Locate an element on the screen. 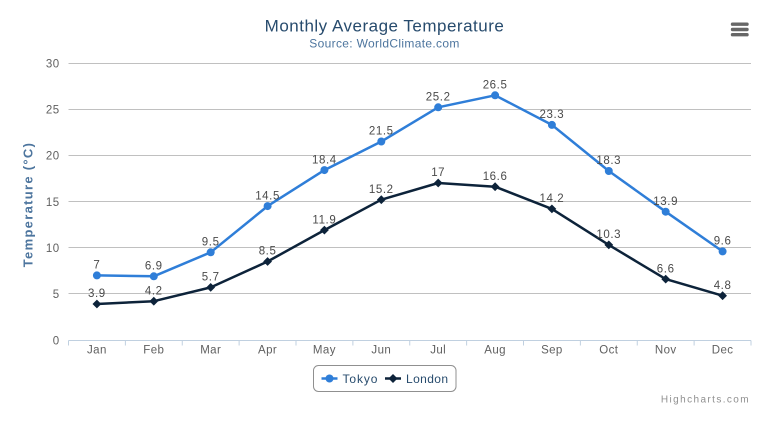 This screenshot has height=421, width=769. svg-text: 10 is located at coordinates (53, 249).